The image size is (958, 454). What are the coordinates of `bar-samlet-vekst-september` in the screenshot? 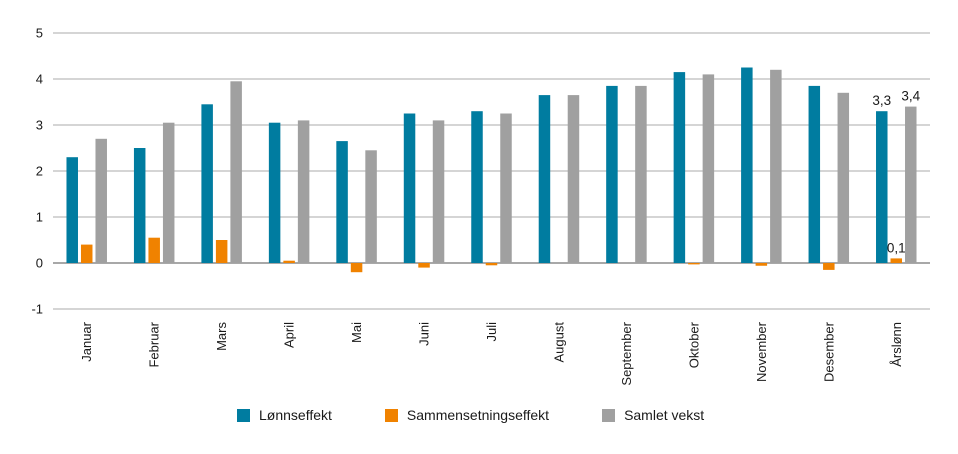 It's located at (641, 174).